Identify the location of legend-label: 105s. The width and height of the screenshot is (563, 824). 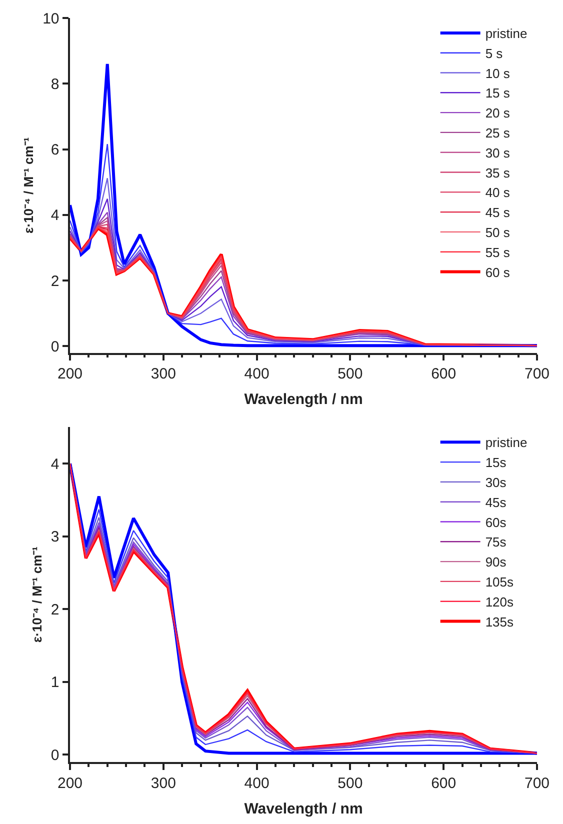
(499, 582).